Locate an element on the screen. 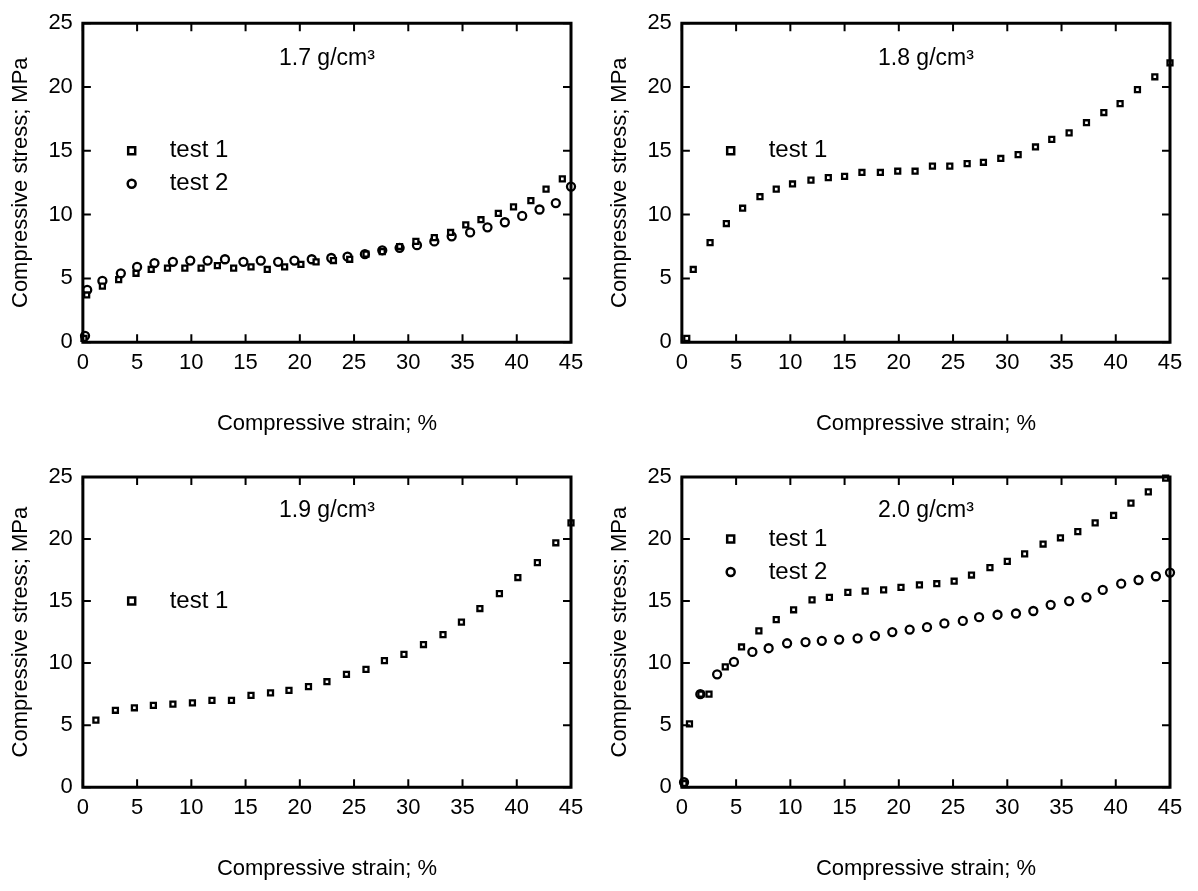 This screenshot has height=891, width=1198. text: 1.7 g/cm³ is located at coordinates (327, 56).